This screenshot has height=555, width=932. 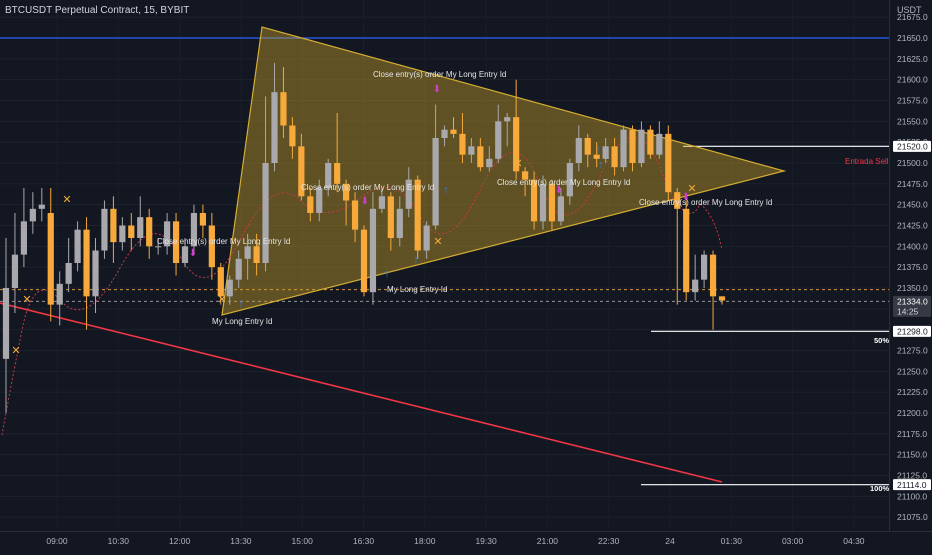 I want to click on long-entry-label: My Long Entry Id, so click(x=417, y=289).